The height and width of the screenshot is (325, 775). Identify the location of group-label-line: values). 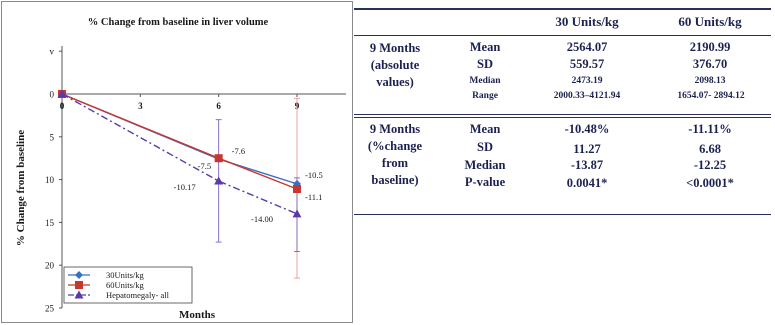
(395, 82).